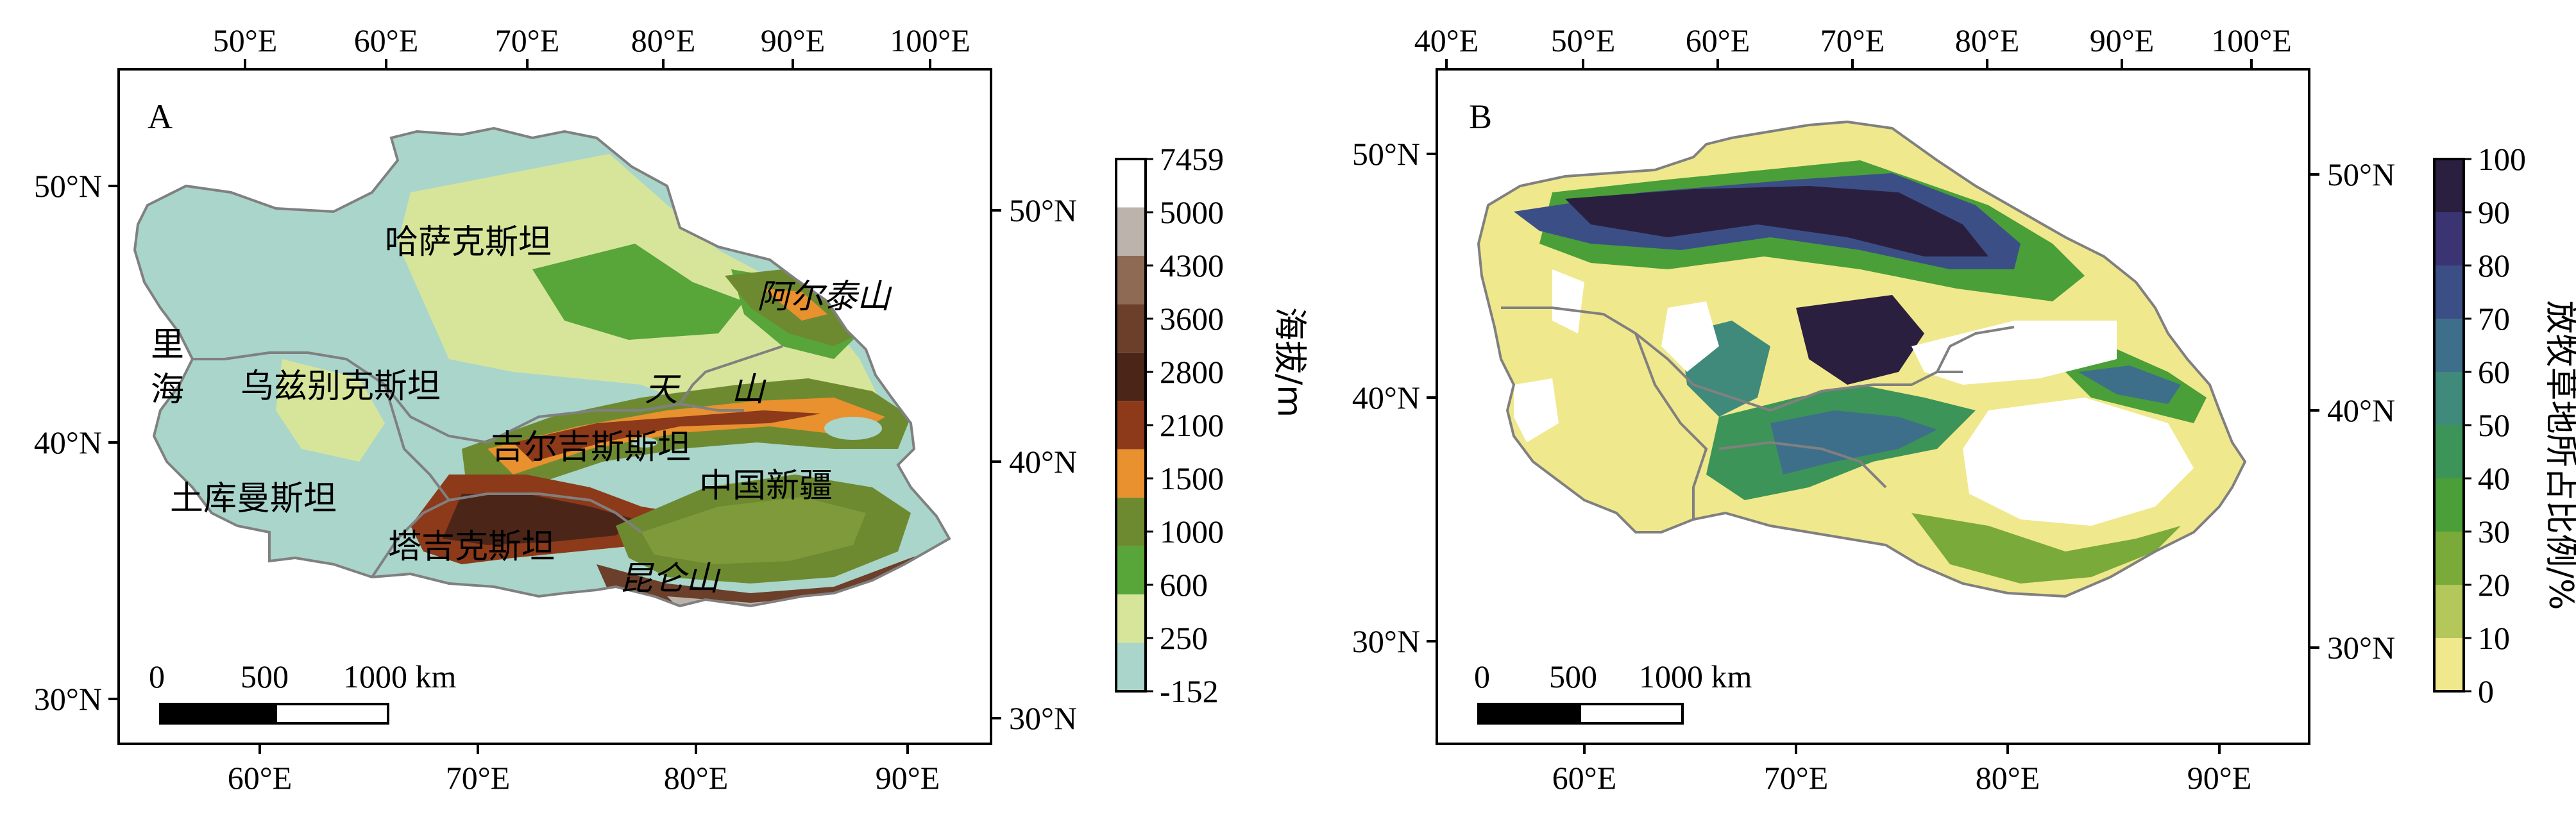  I want to click on grazing-share-legend-title: 放牧草地所占比例/%, so click(2558, 455).